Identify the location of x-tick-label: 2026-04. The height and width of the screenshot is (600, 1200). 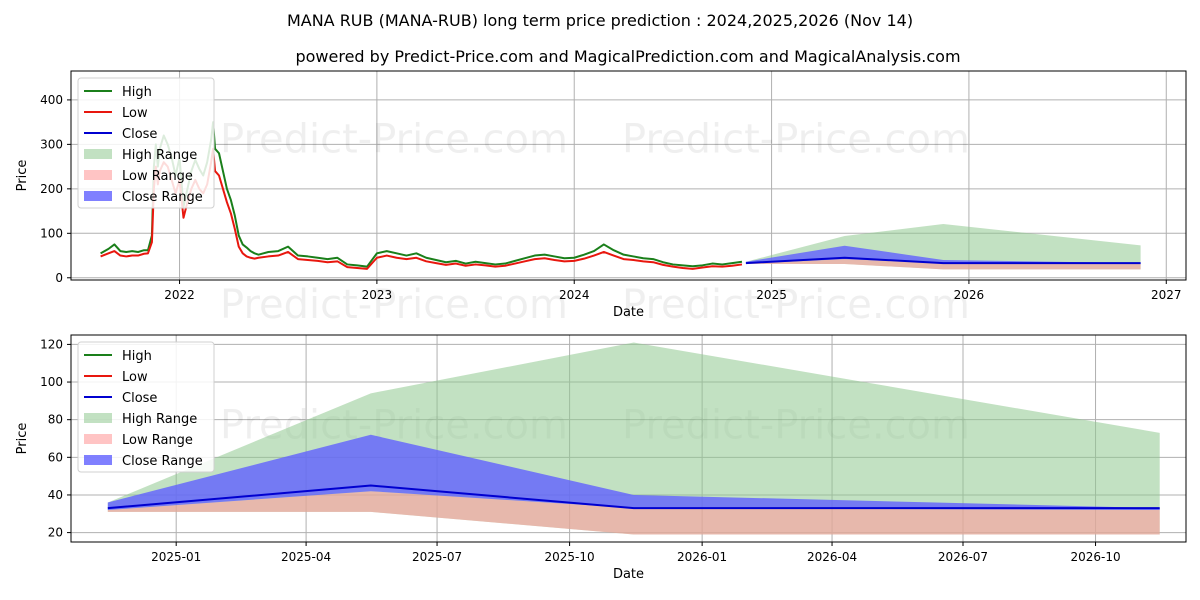
(832, 557).